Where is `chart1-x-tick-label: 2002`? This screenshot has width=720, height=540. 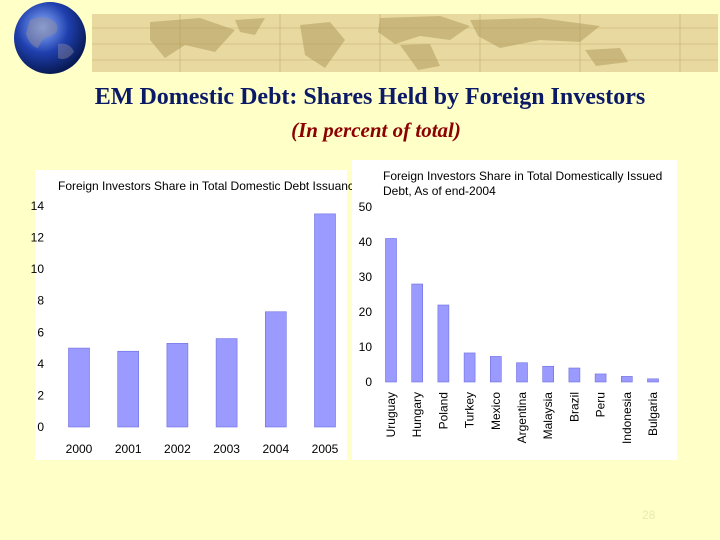
chart1-x-tick-label: 2002 is located at coordinates (177, 449).